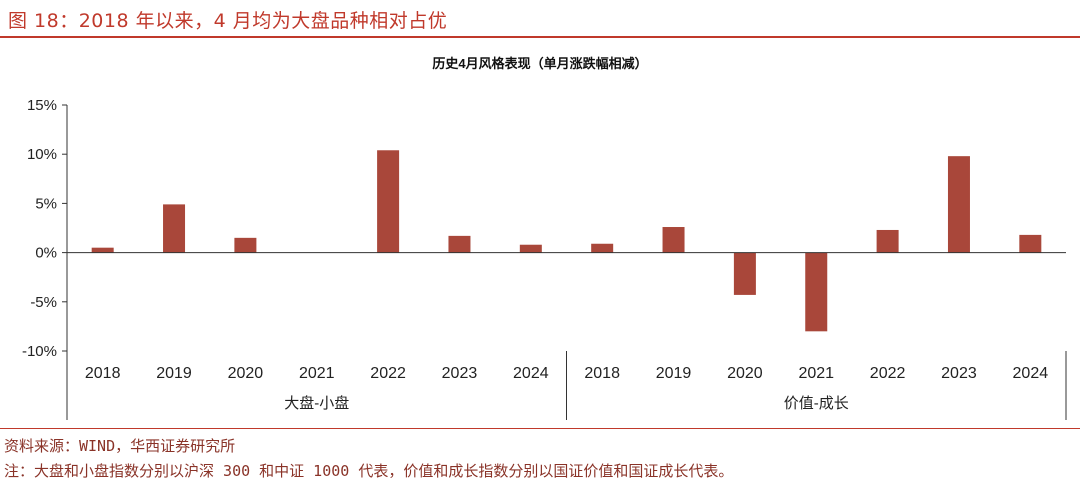 The width and height of the screenshot is (1080, 487). I want to click on bar-0-2020, so click(245, 245).